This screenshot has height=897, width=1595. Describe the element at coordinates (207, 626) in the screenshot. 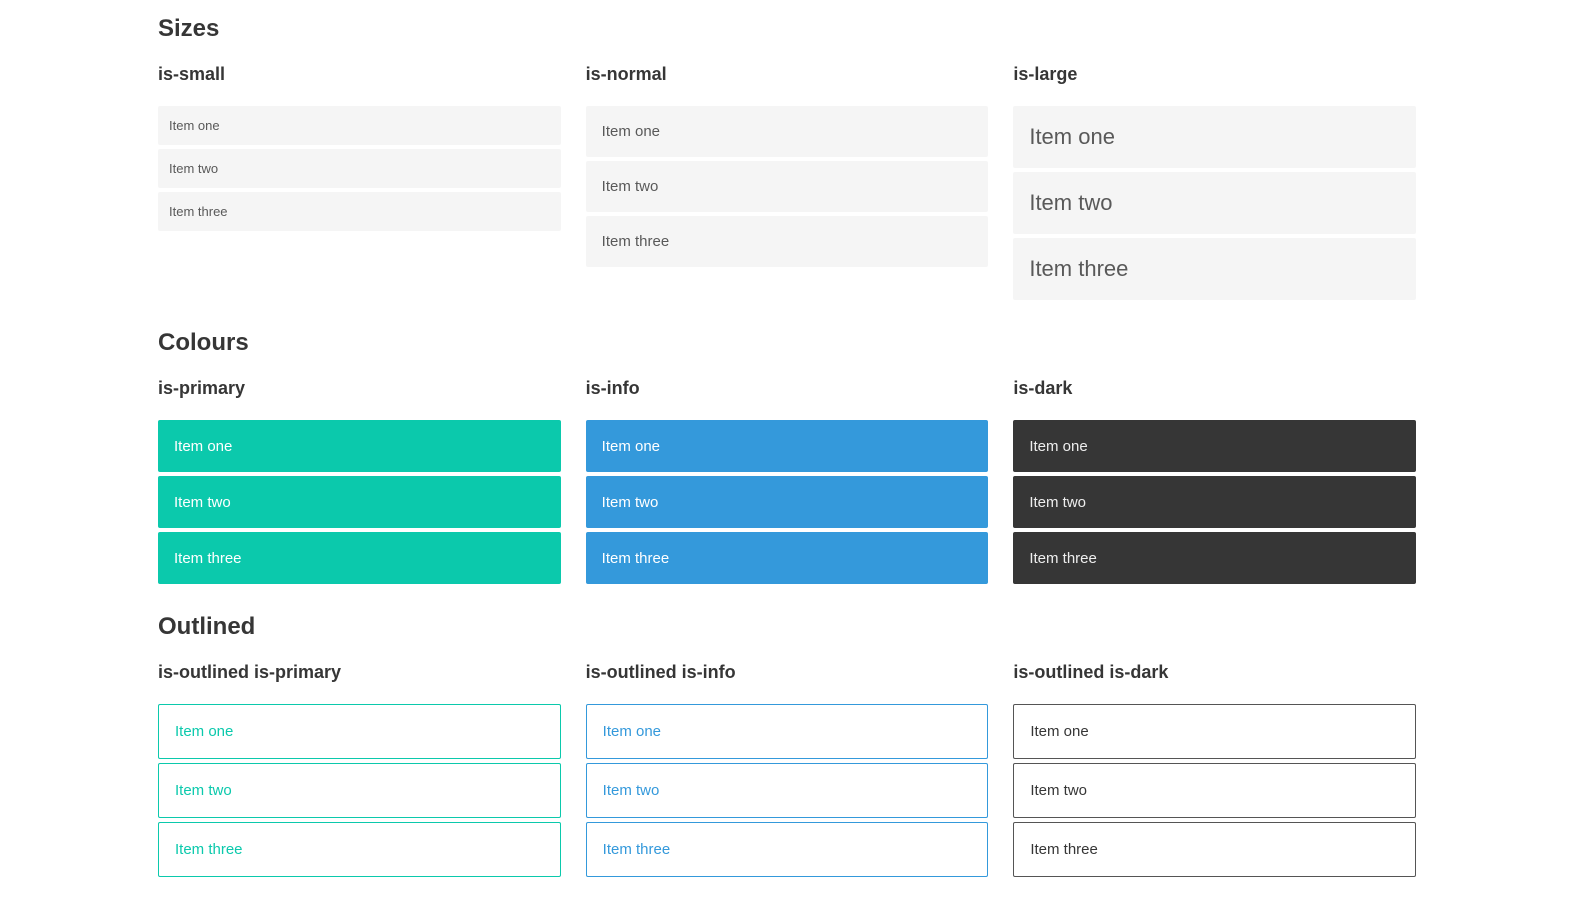

I see `section-title-outlined: Outlined` at that location.